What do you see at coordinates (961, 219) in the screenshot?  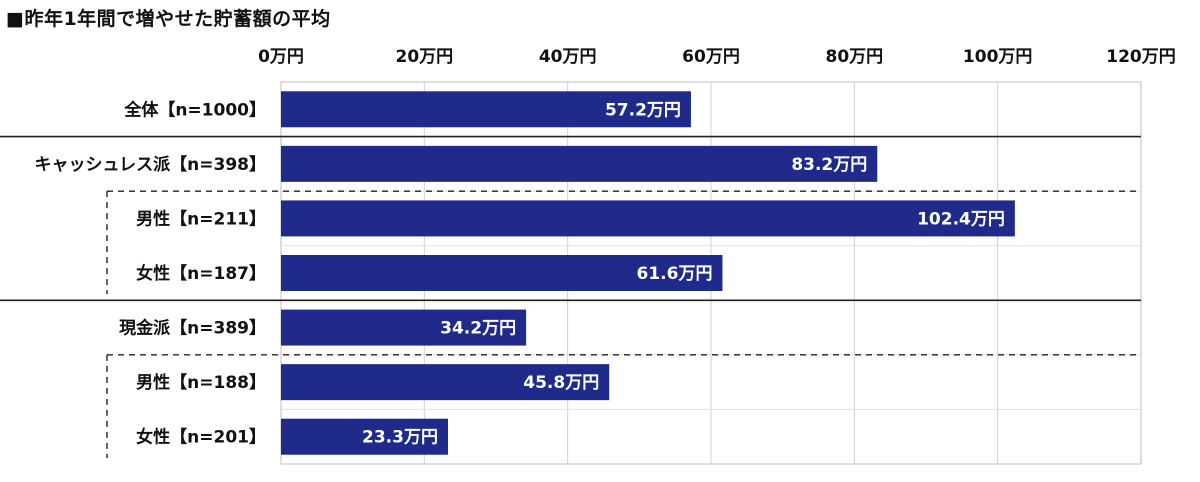 I see `bar-value-label: 102.4万円` at bounding box center [961, 219].